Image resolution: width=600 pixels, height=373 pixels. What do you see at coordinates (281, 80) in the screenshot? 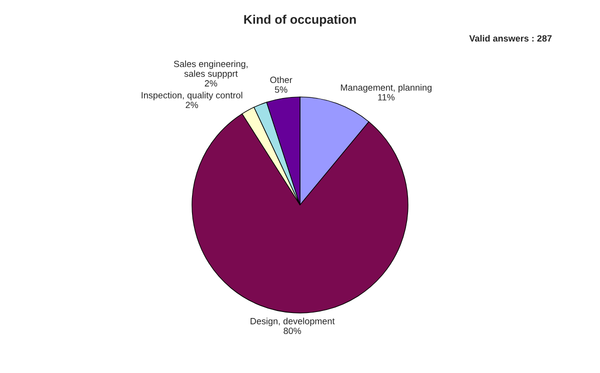
I see `slice-label: Other` at bounding box center [281, 80].